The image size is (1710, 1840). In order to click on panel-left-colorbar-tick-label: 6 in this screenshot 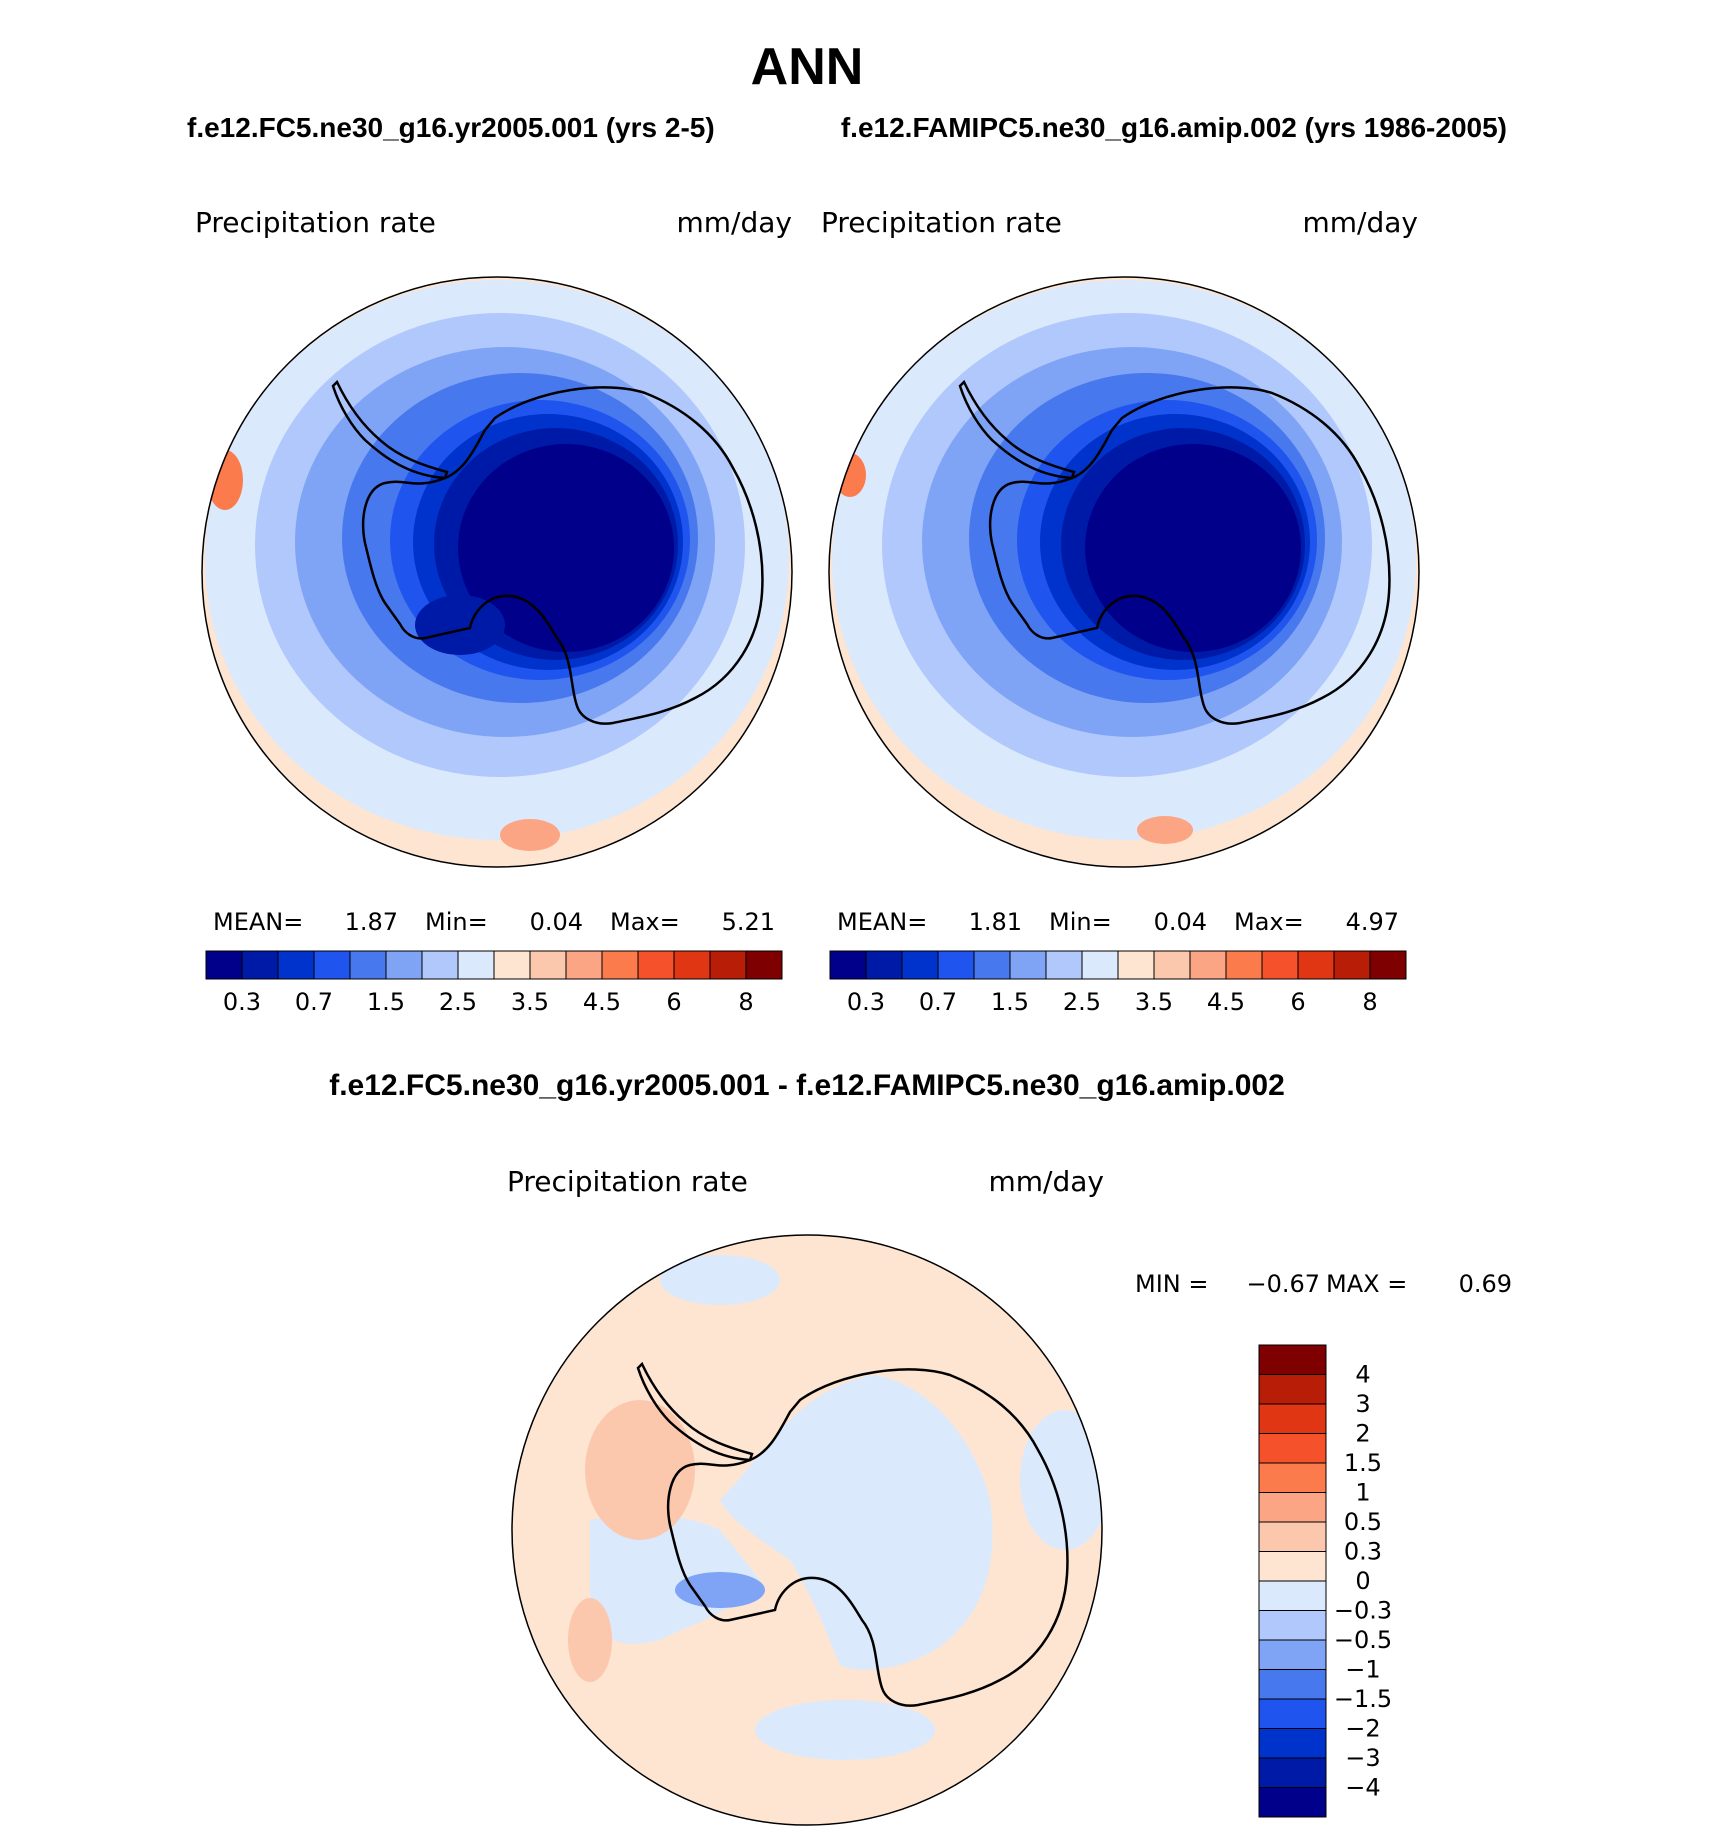, I will do `click(673, 1002)`.